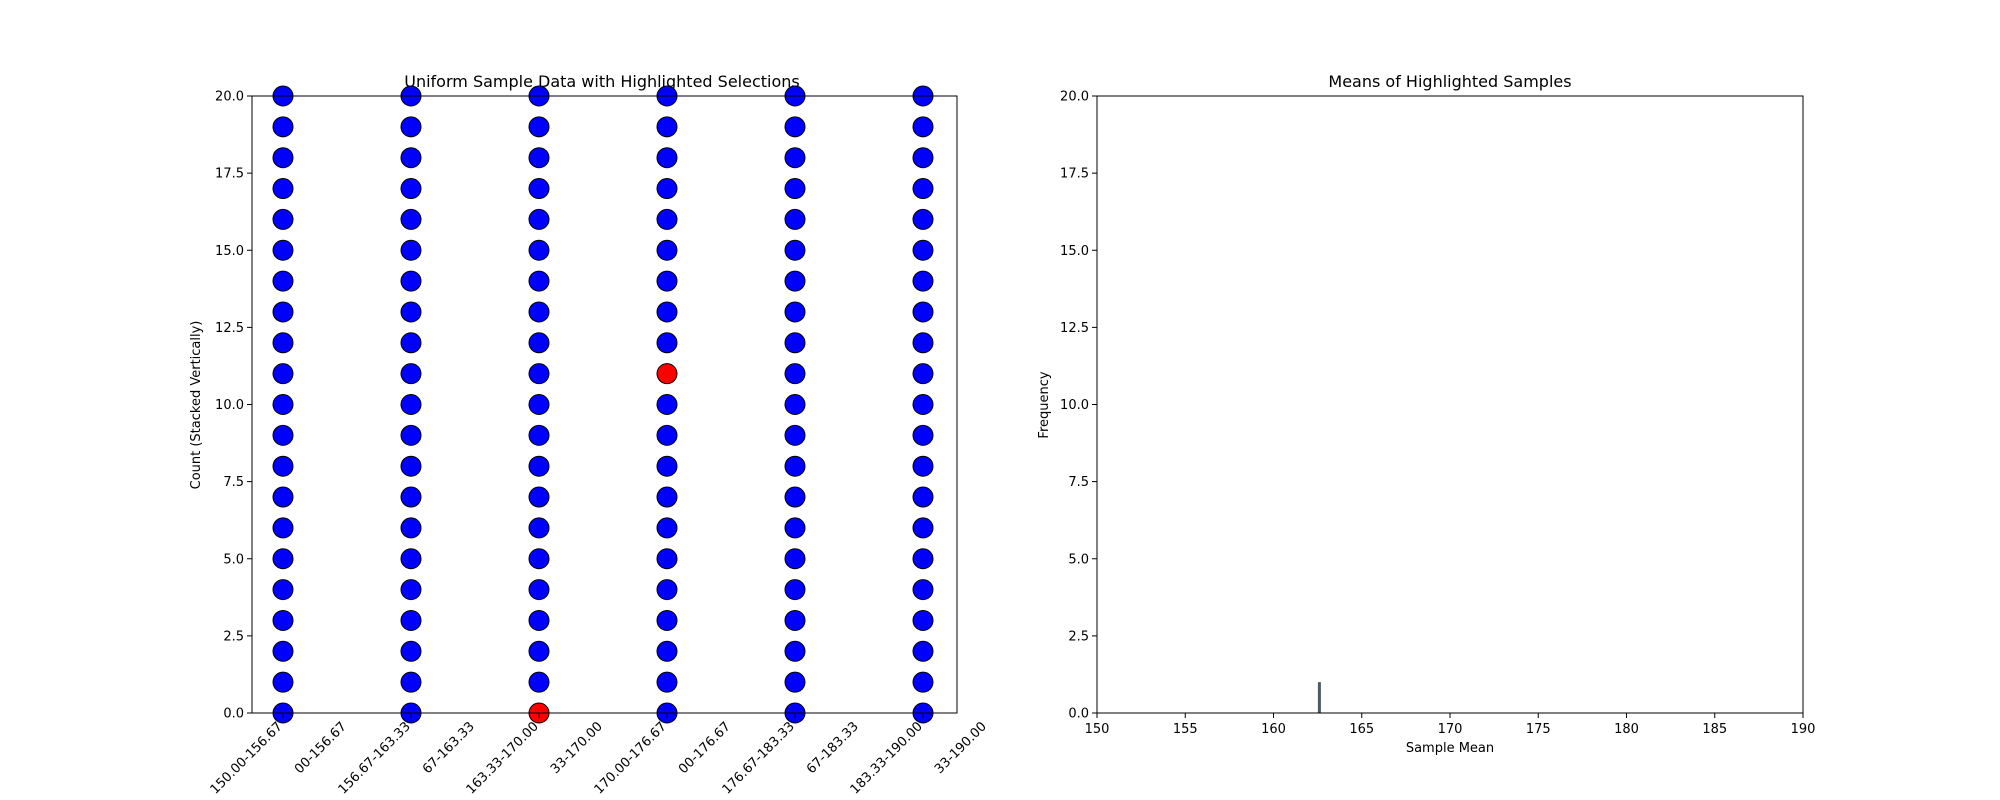 The height and width of the screenshot is (800, 2000). Describe the element at coordinates (449, 748) in the screenshot. I see `x-tick-label: 67-163.33` at that location.